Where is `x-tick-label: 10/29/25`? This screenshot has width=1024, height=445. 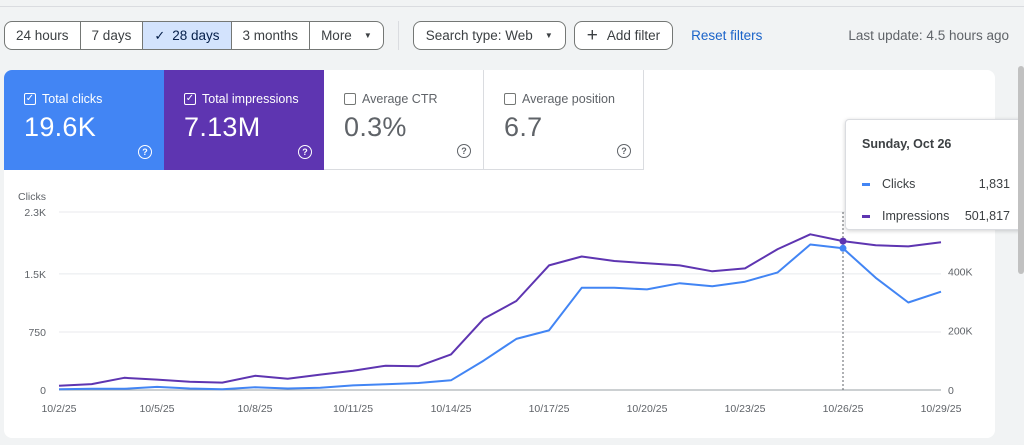 x-tick-label: 10/29/25 is located at coordinates (941, 409).